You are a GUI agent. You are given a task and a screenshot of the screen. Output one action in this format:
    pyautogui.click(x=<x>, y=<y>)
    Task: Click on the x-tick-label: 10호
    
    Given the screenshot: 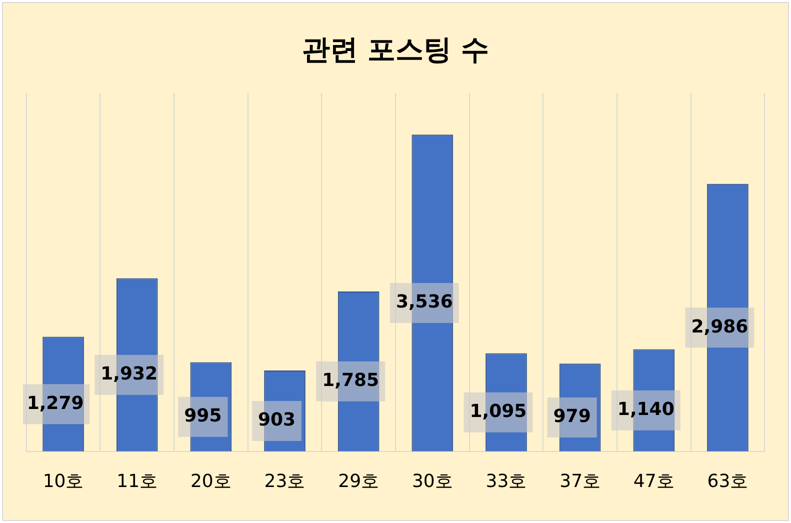 What is the action you would take?
    pyautogui.click(x=63, y=481)
    